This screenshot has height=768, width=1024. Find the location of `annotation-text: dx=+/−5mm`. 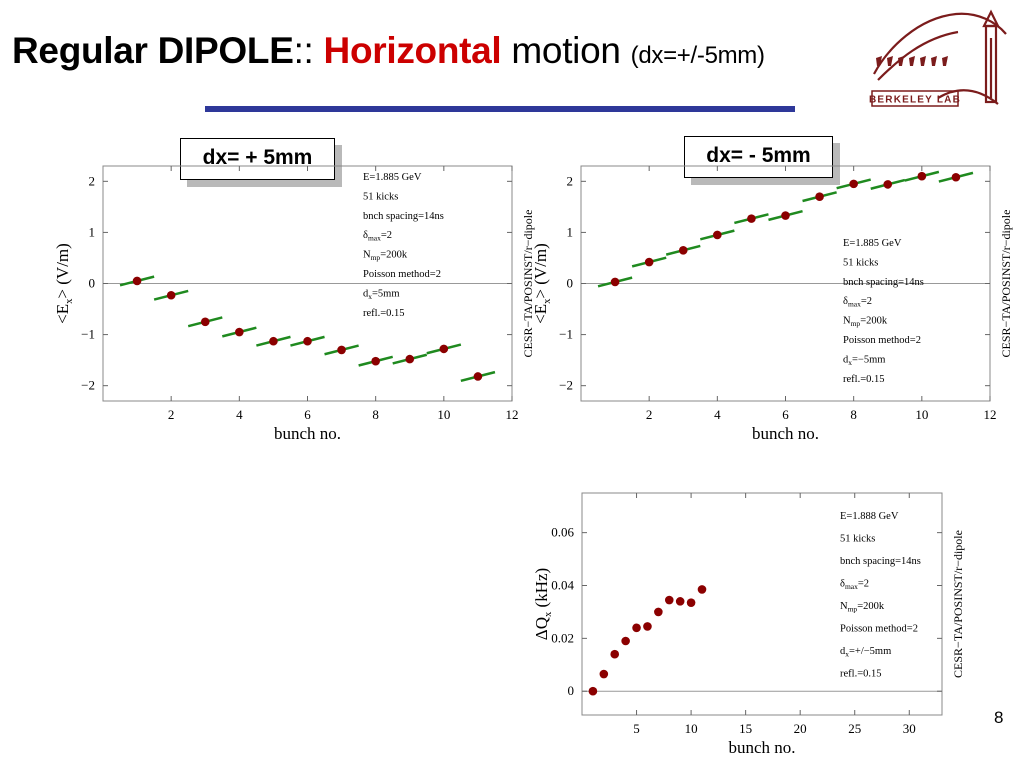

annotation-text: dx=+/−5mm is located at coordinates (865, 652).